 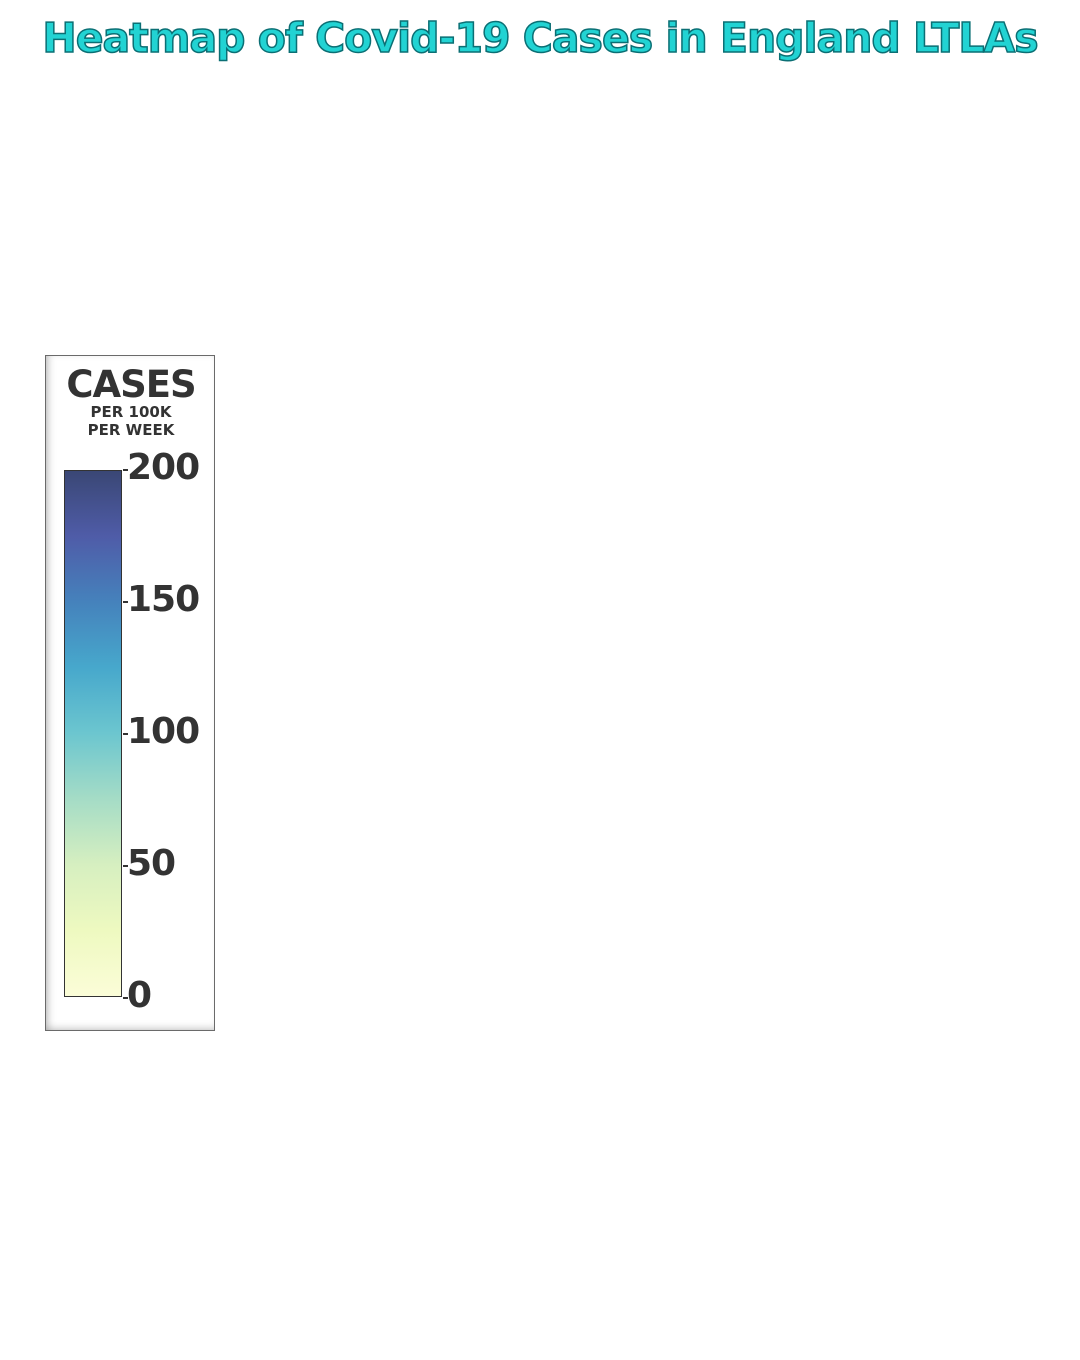 I want to click on colorbar-tick-label-100: 100, so click(x=163, y=731).